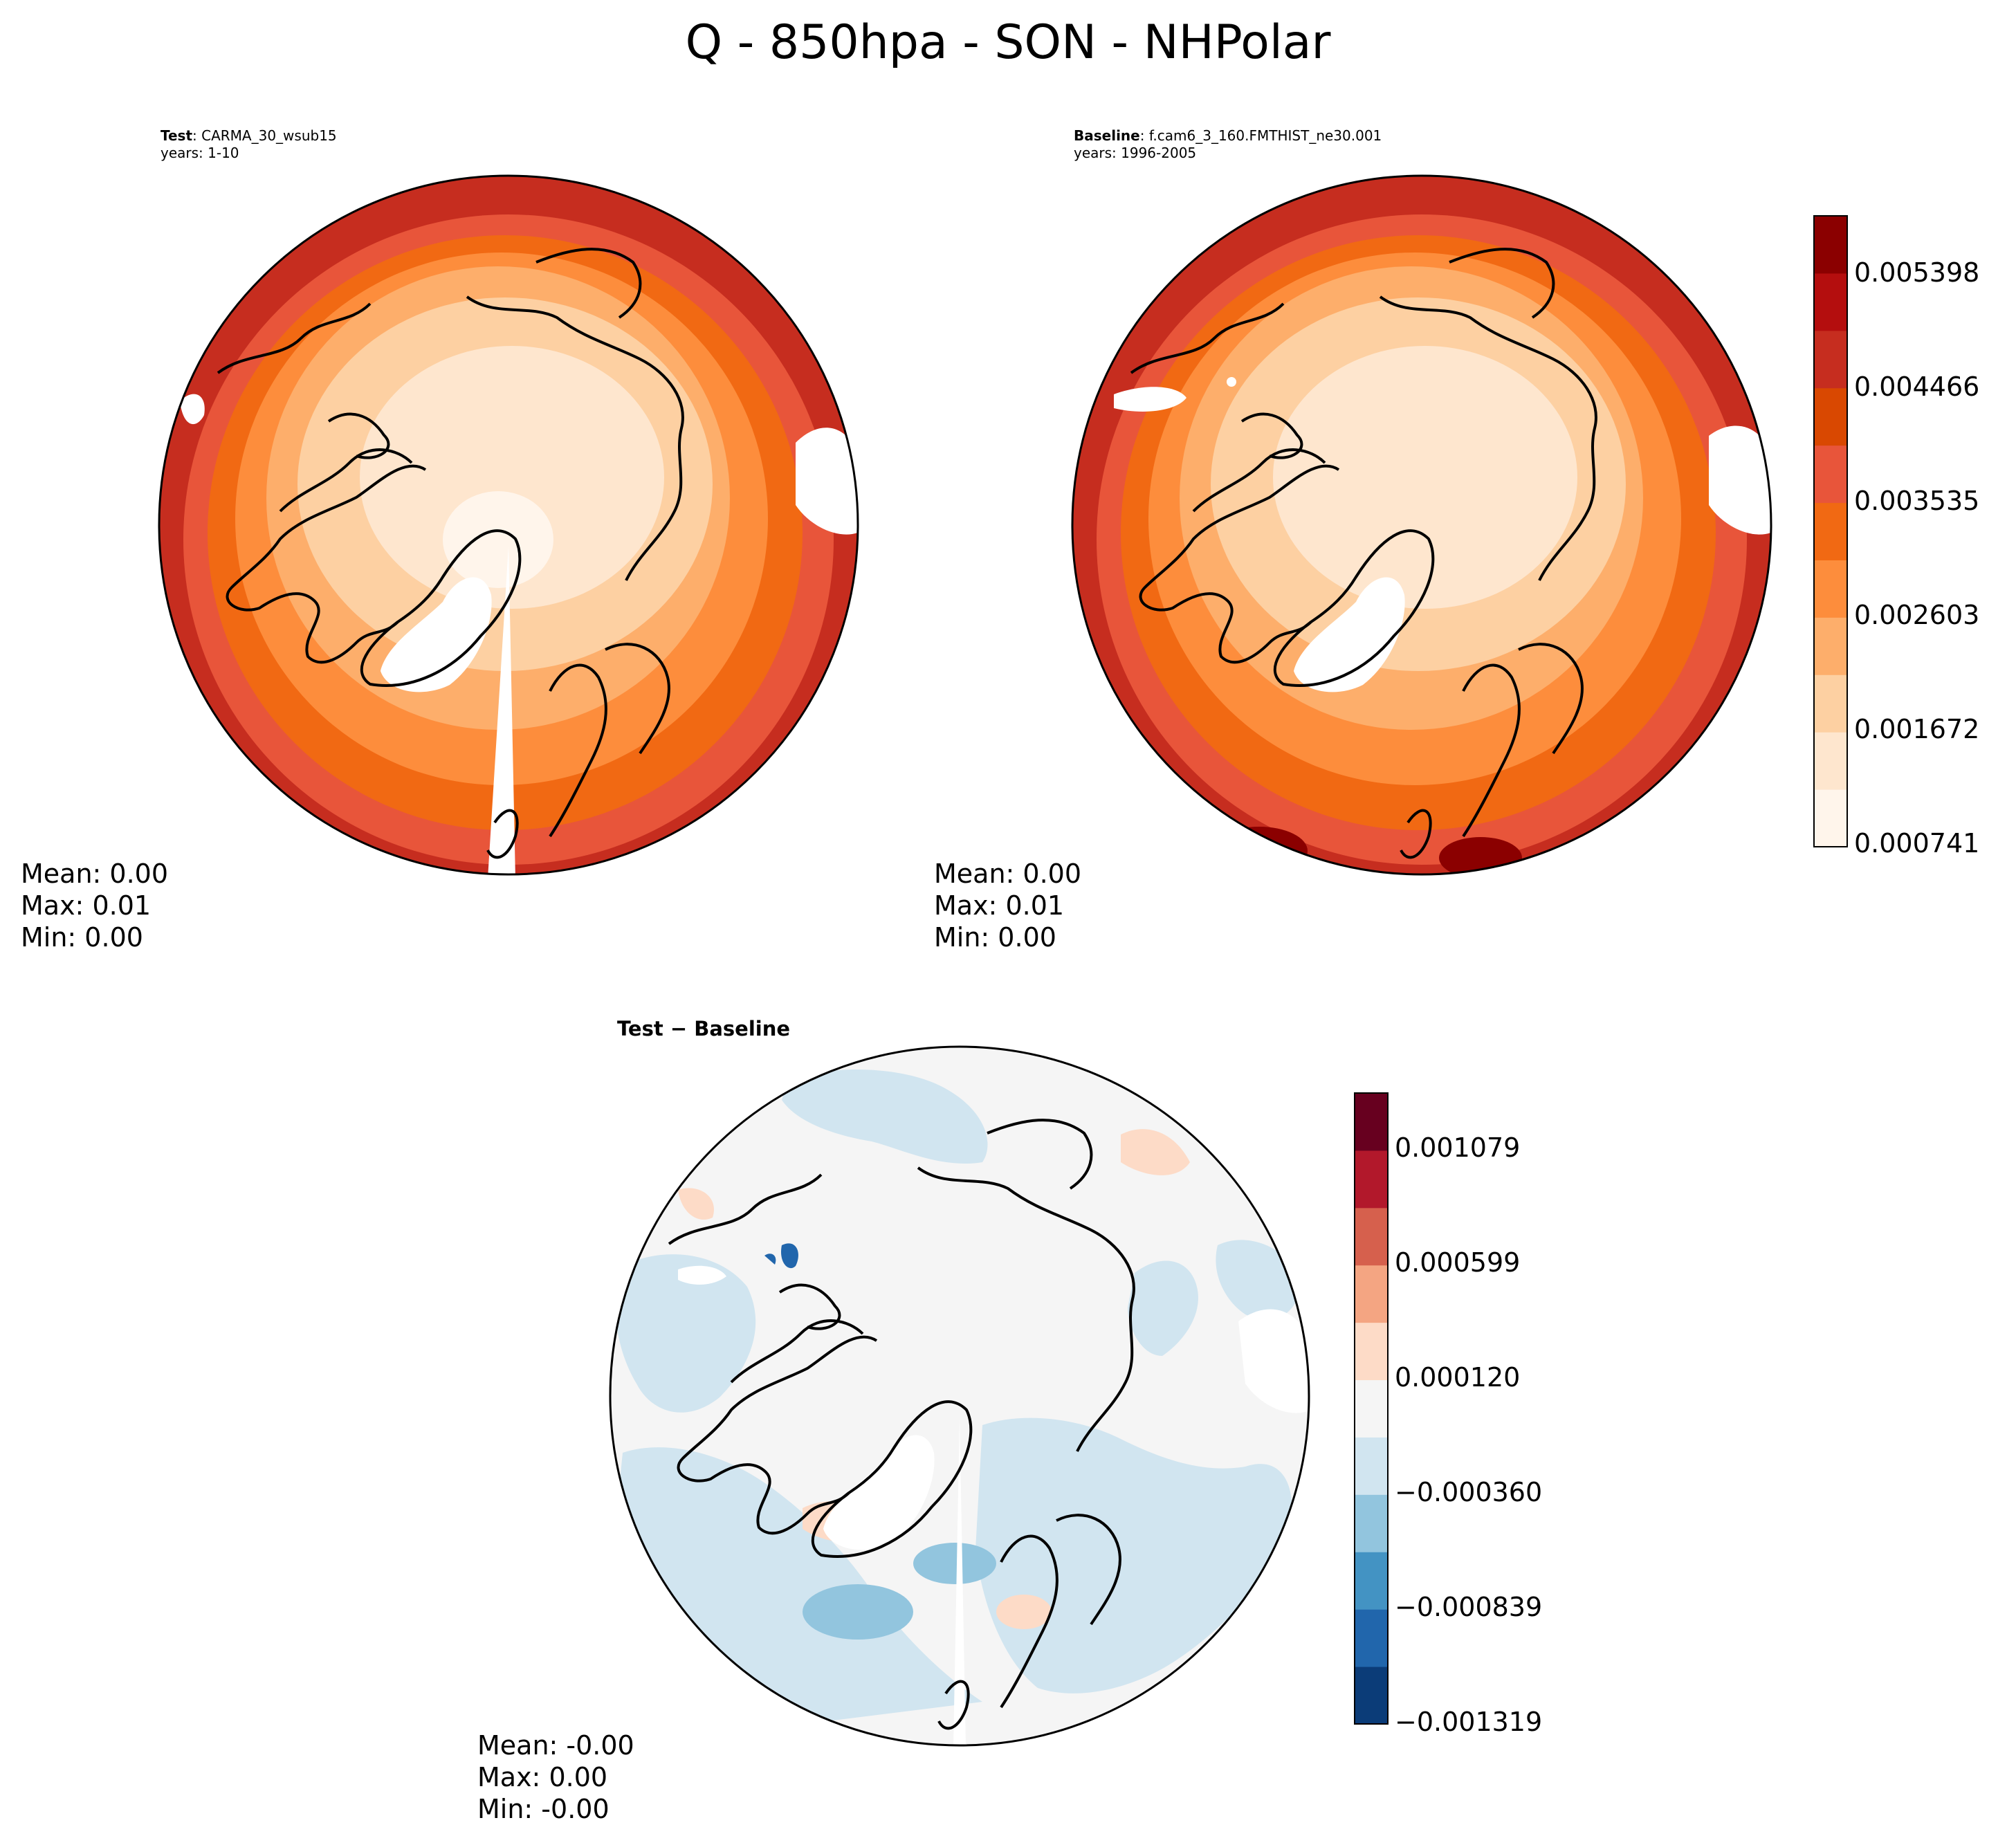  I want to click on test-years: years: 1-10, so click(200, 153).